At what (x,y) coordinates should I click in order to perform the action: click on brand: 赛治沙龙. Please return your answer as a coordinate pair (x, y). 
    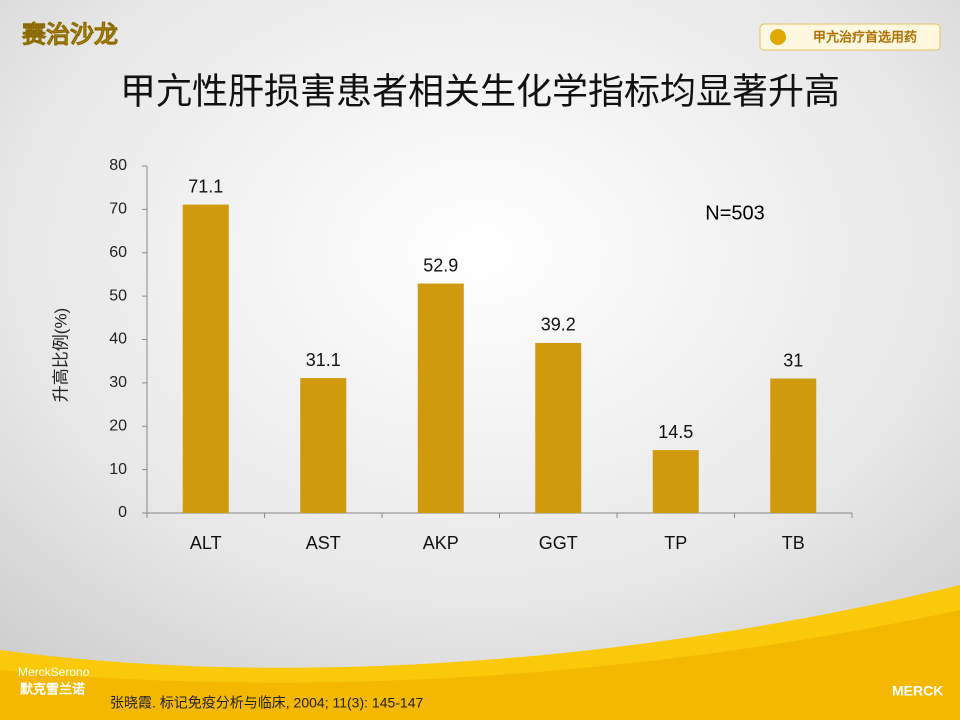
    Looking at the image, I should click on (69, 34).